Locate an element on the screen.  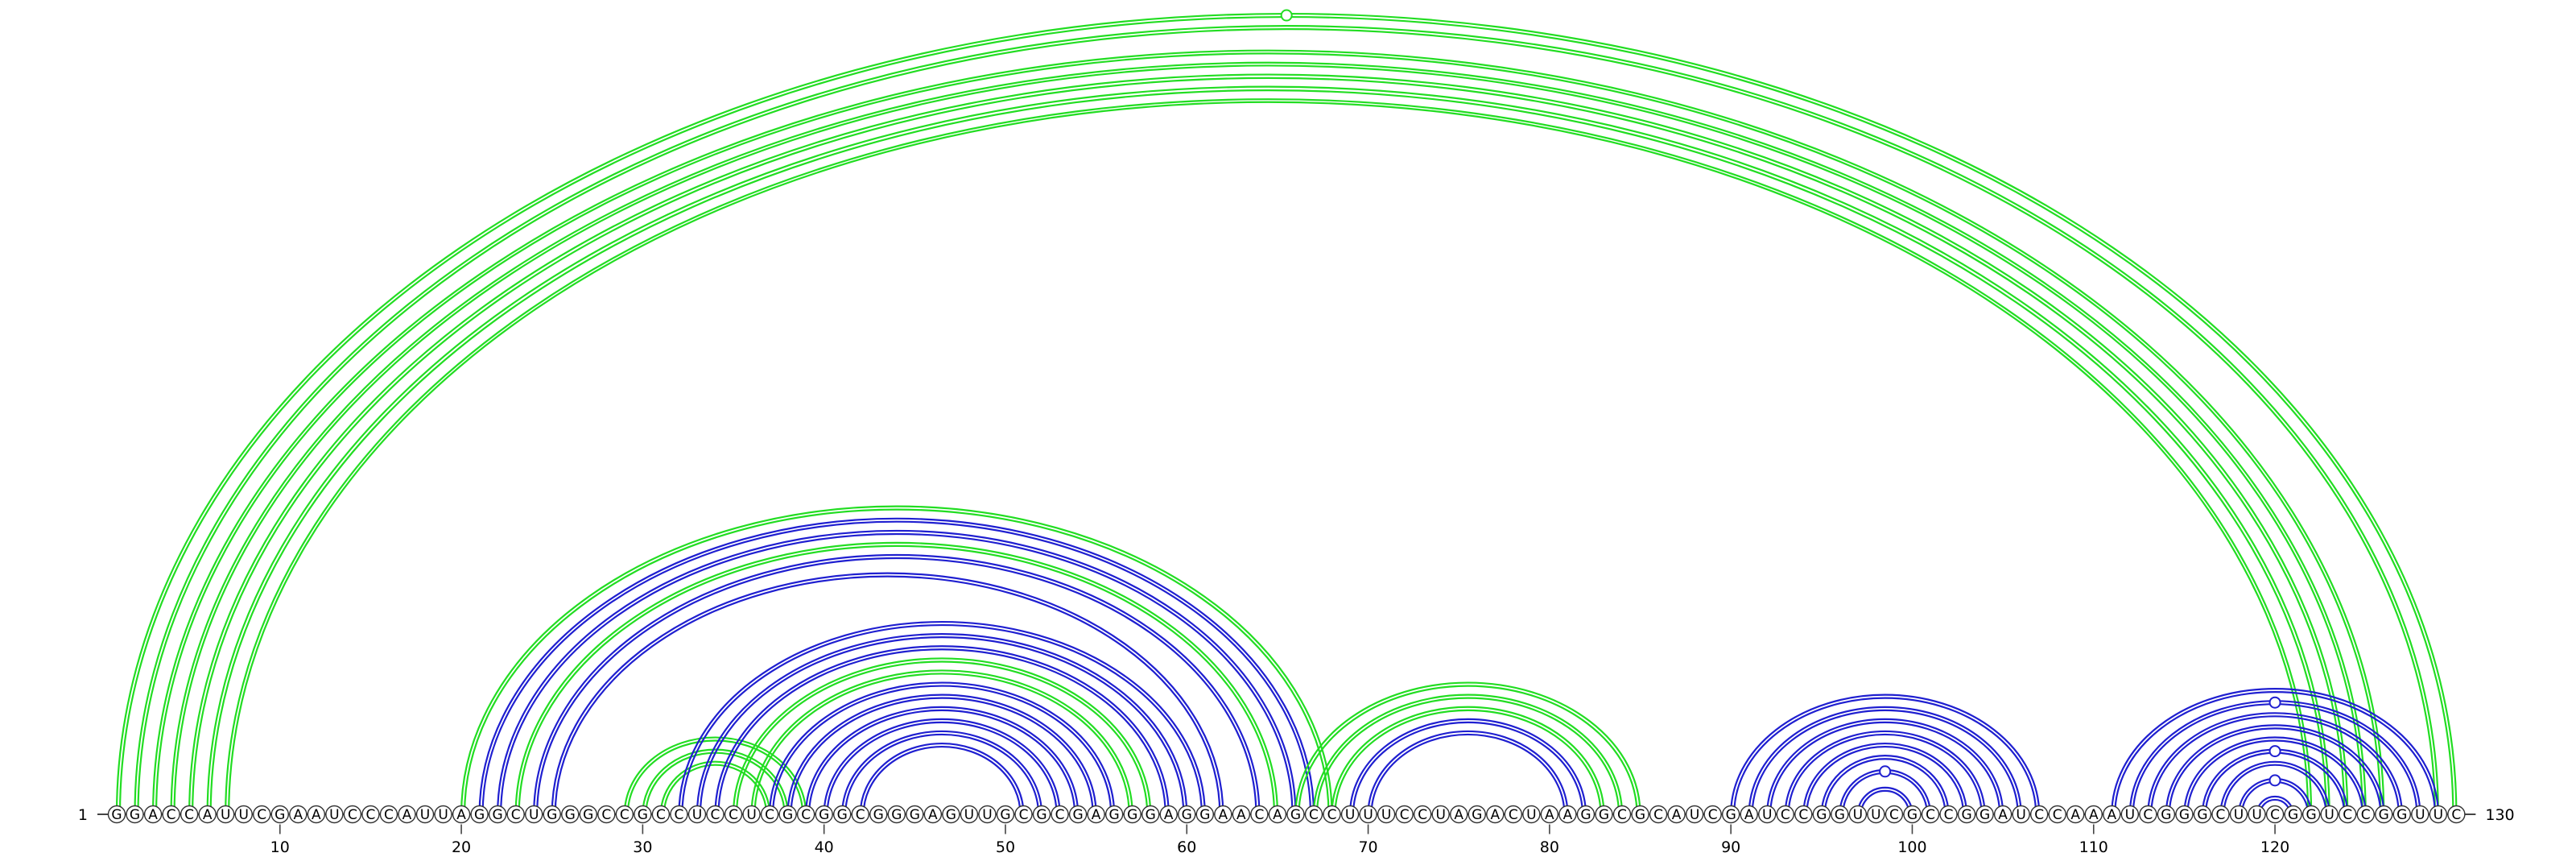
tick-label: 120 is located at coordinates (2274, 847).